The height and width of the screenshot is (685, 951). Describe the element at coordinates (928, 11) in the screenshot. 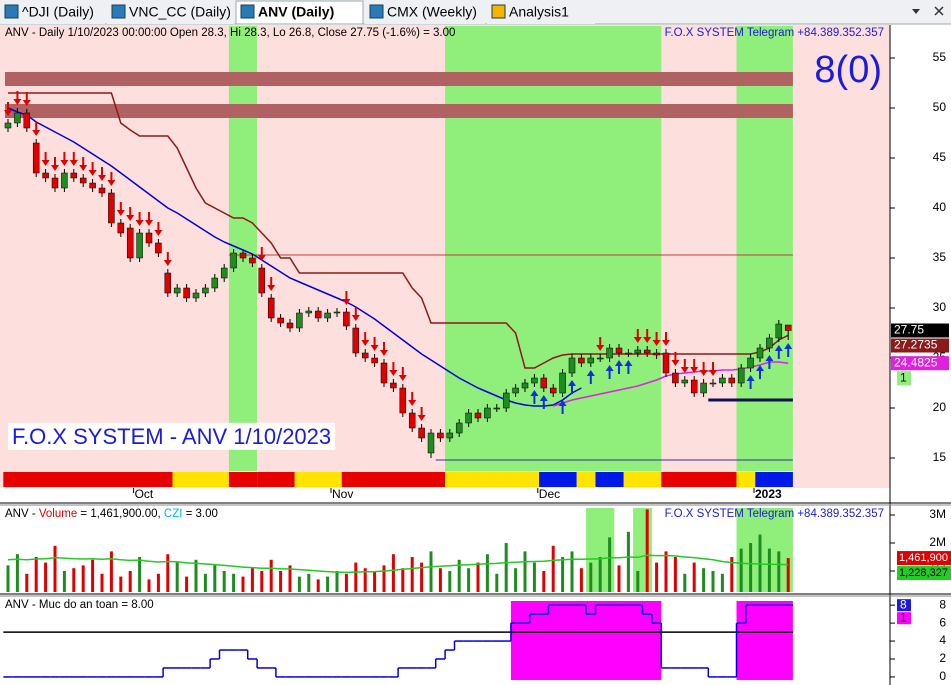

I see `window-buttons` at that location.